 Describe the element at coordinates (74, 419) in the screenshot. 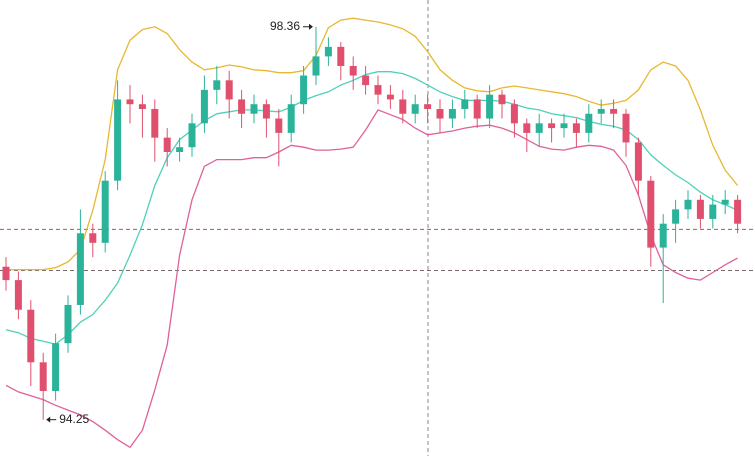

I see `min-label: 94.25` at that location.